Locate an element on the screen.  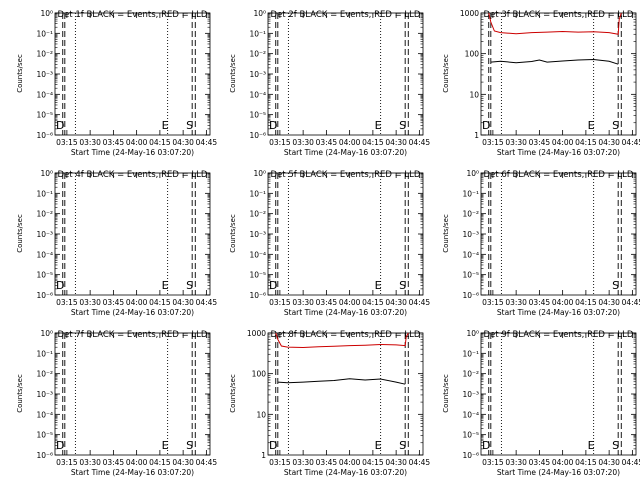
panel-title: Det 1f BLACK = Events, RED = LLD is located at coordinates (133, 15).